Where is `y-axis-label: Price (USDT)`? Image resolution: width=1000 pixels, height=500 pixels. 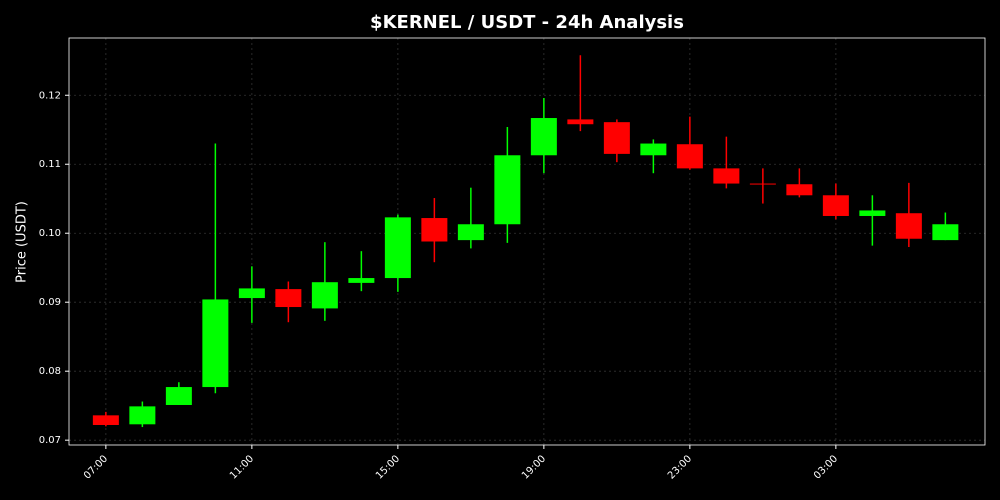
y-axis-label: Price (USDT) is located at coordinates (22, 242).